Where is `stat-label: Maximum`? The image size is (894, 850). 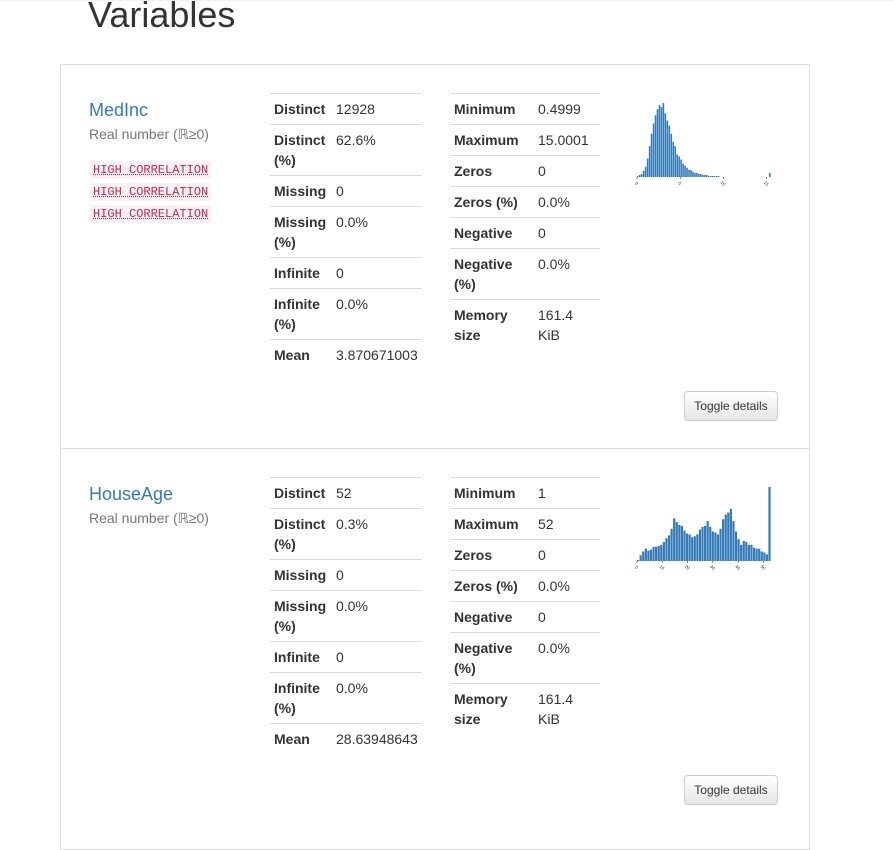
stat-label: Maximum is located at coordinates (492, 140).